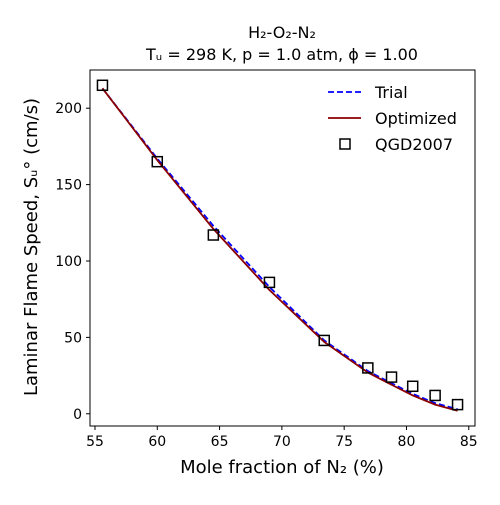  I want to click on legend-trial-label: Trial, so click(391, 92).